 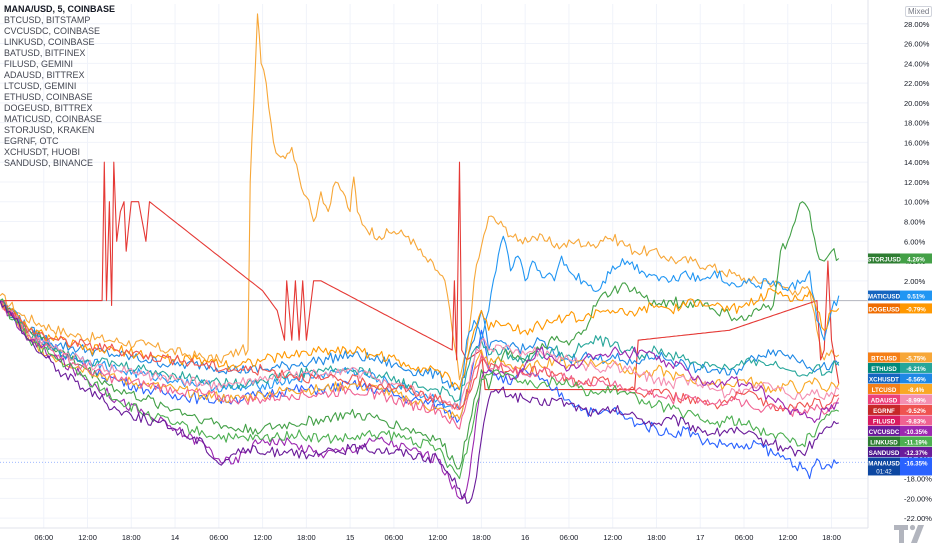 I want to click on legend-symbol-row: BATUSD, BITFINEX, so click(x=45, y=53).